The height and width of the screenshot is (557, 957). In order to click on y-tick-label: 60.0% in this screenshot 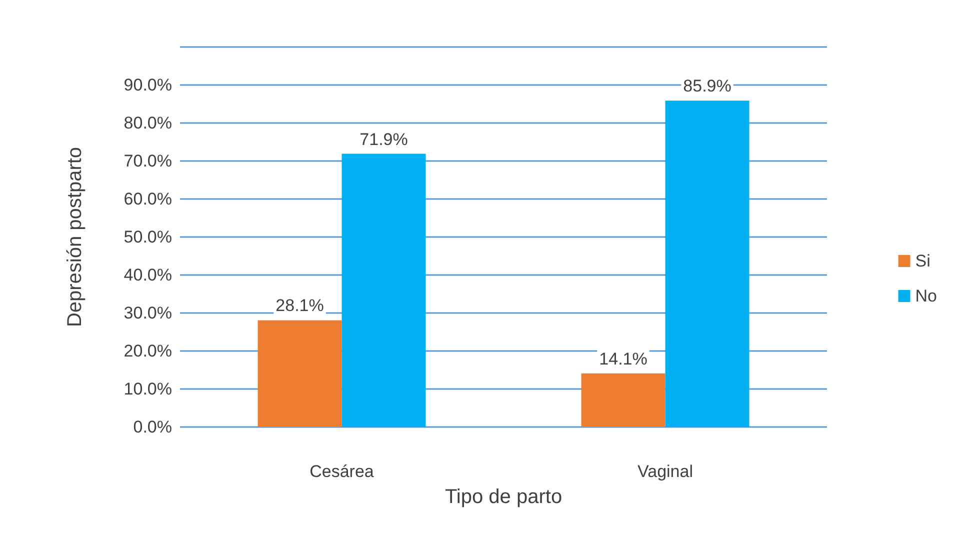, I will do `click(148, 199)`.